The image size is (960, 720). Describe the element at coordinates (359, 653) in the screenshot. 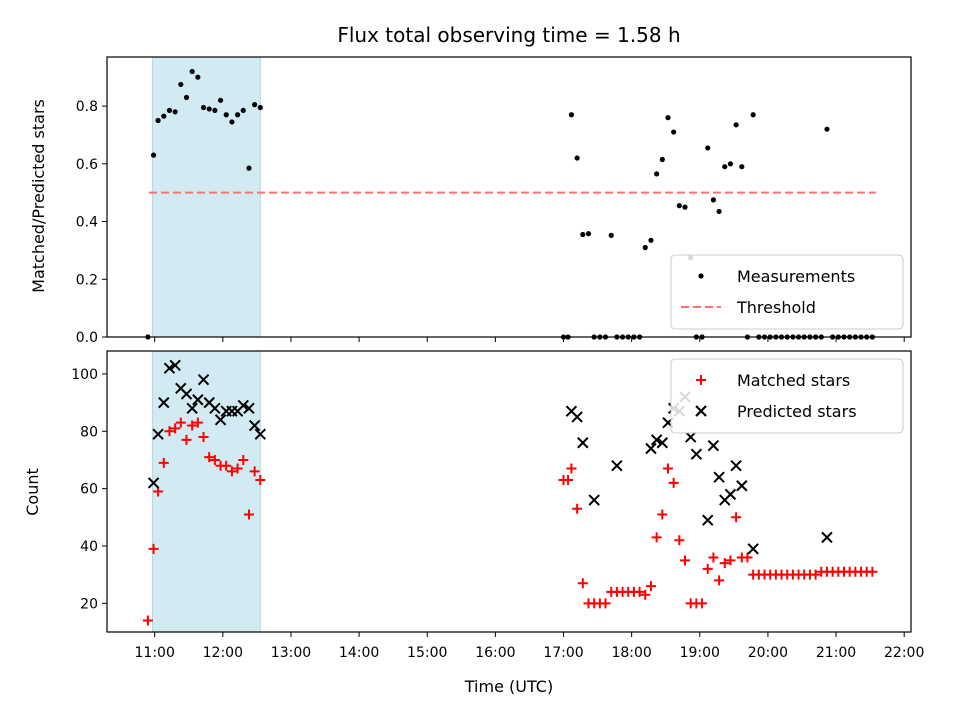

I see `x-tick-label: 14:00` at that location.